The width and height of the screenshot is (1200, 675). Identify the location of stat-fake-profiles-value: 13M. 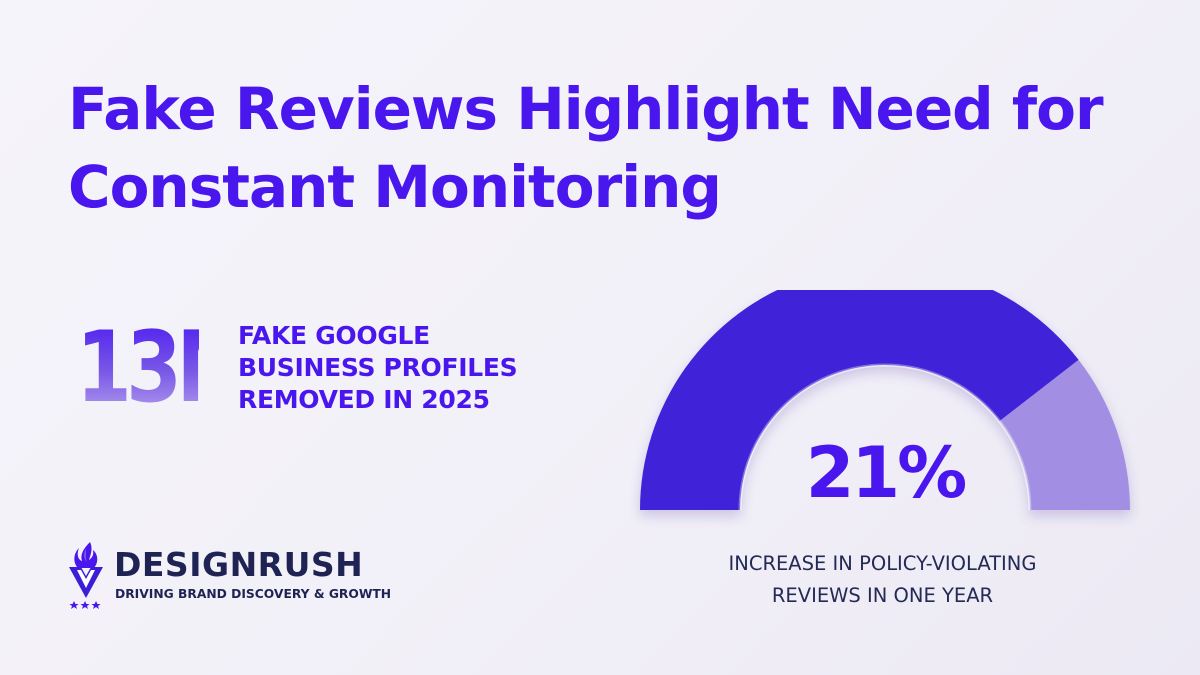
(166, 368).